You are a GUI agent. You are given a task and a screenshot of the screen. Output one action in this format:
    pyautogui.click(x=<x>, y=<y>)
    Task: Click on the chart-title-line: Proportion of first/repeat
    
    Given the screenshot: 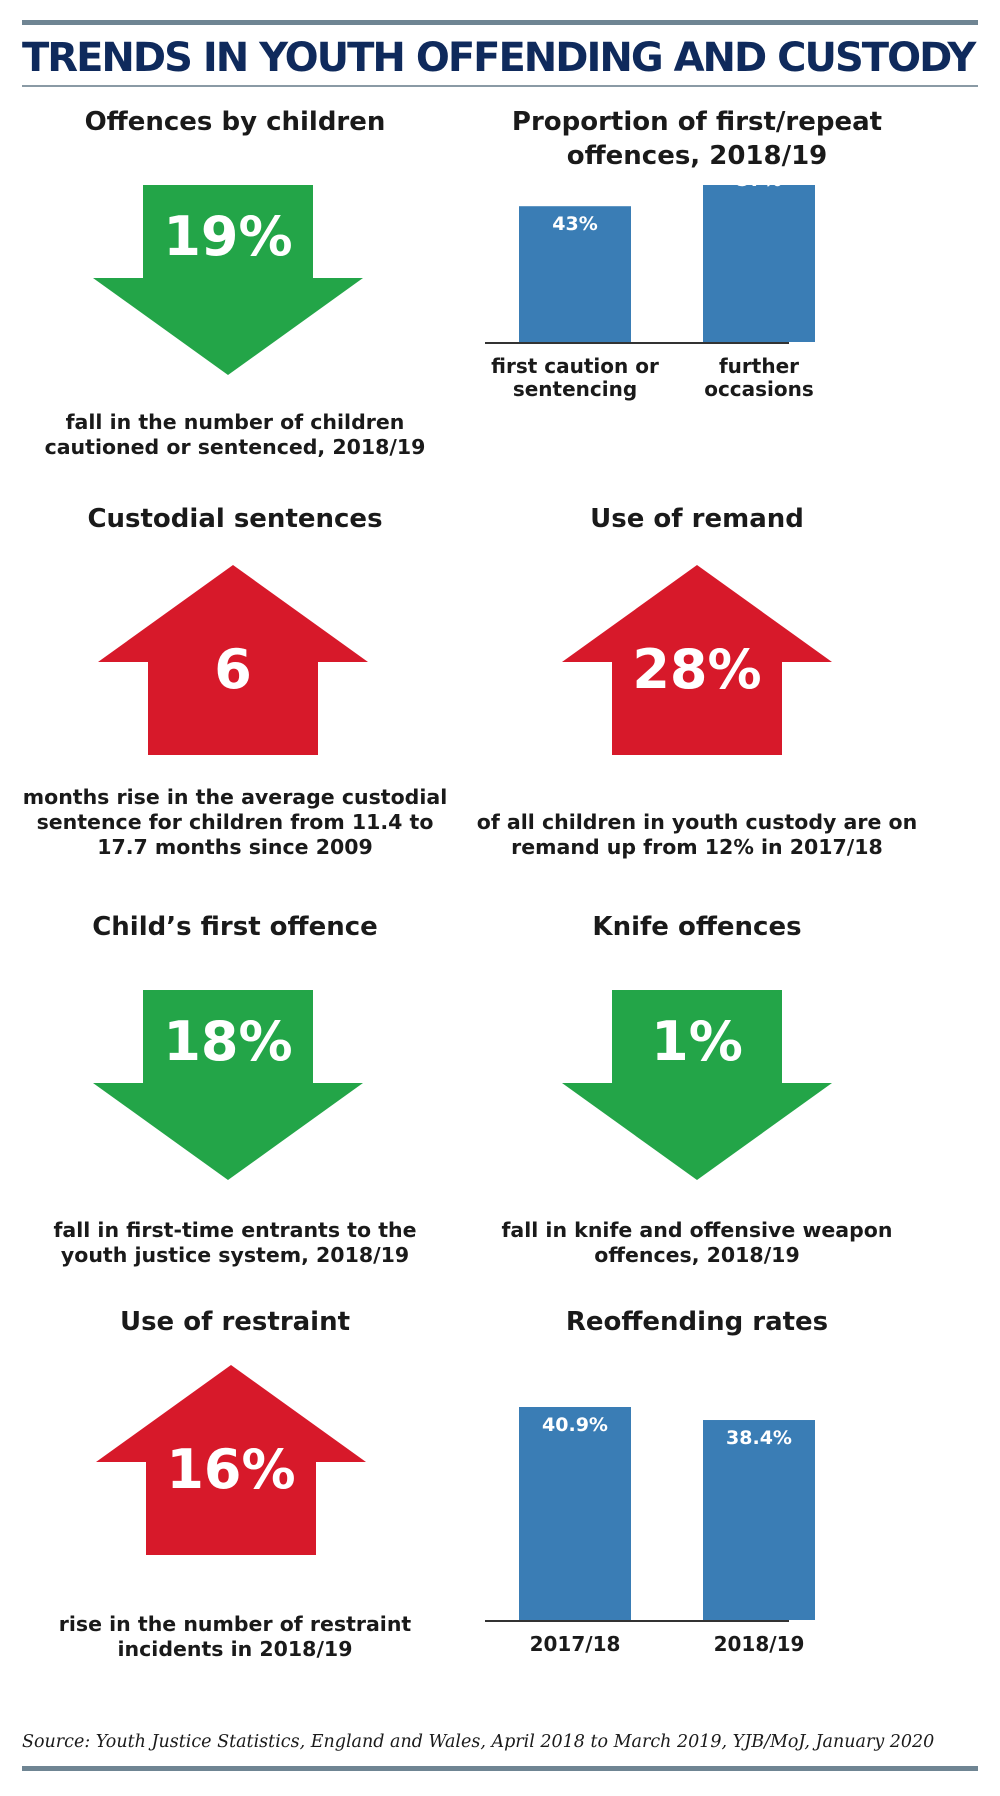 What is the action you would take?
    pyautogui.click(x=697, y=122)
    